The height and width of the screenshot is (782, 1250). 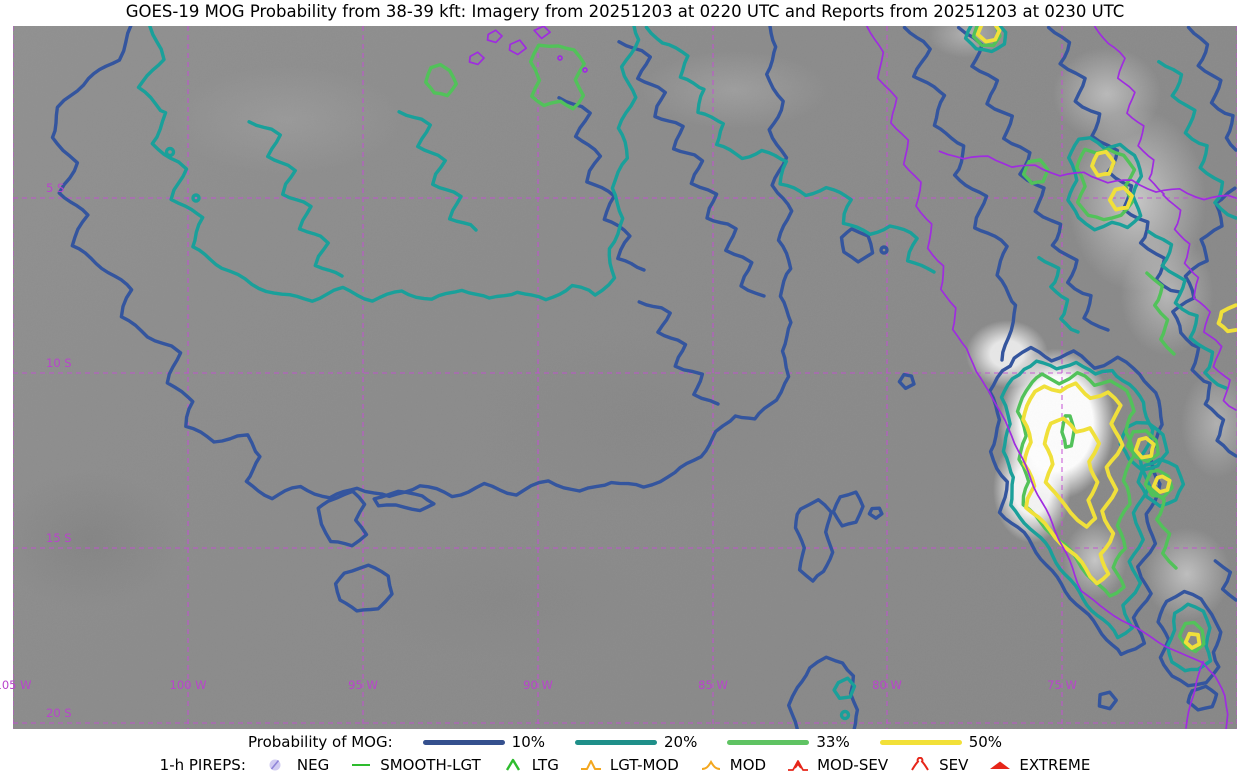 I want to click on pirep-legend-item: SMOOTH-LGT, so click(x=415, y=765).